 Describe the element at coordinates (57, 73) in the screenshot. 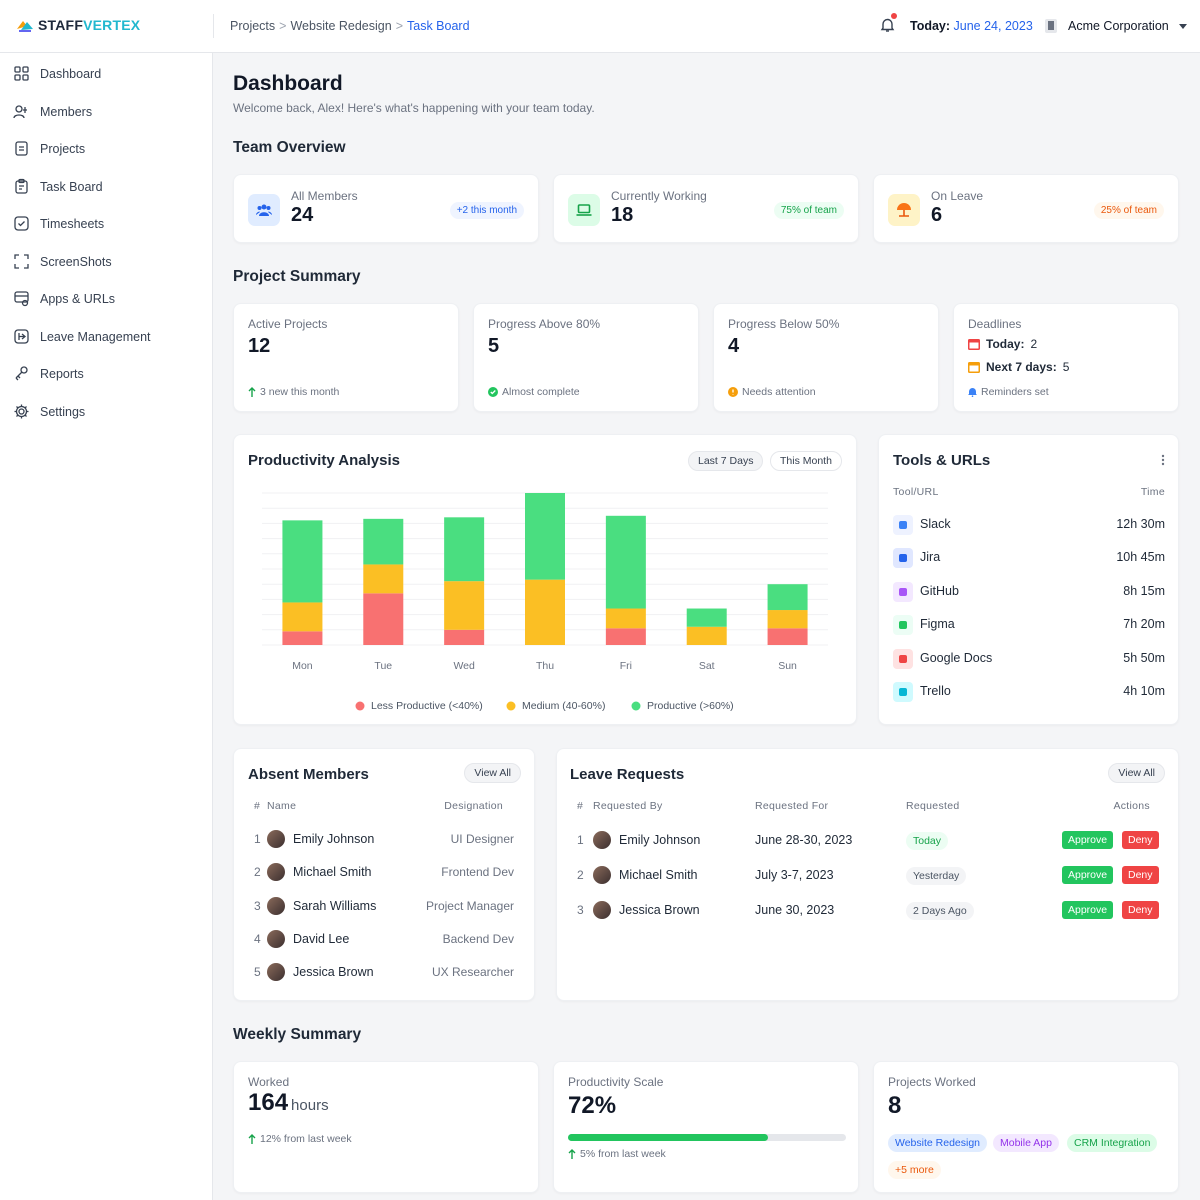

I see `sidebar-item-dashboard: Dashboard` at that location.